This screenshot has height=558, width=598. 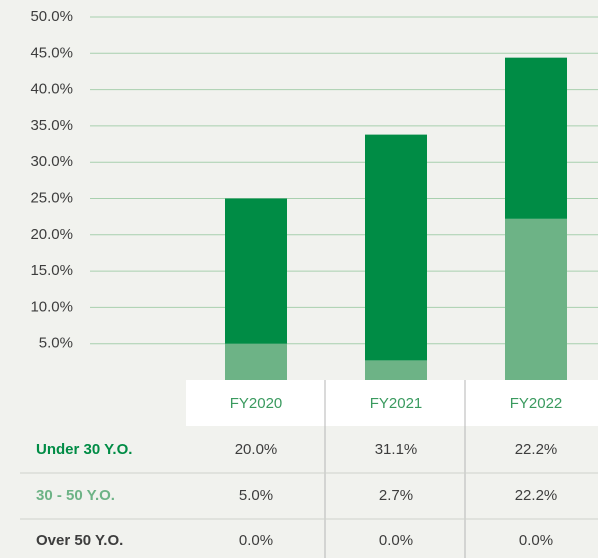 What do you see at coordinates (51, 234) in the screenshot?
I see `y-tick-label: 20.0%` at bounding box center [51, 234].